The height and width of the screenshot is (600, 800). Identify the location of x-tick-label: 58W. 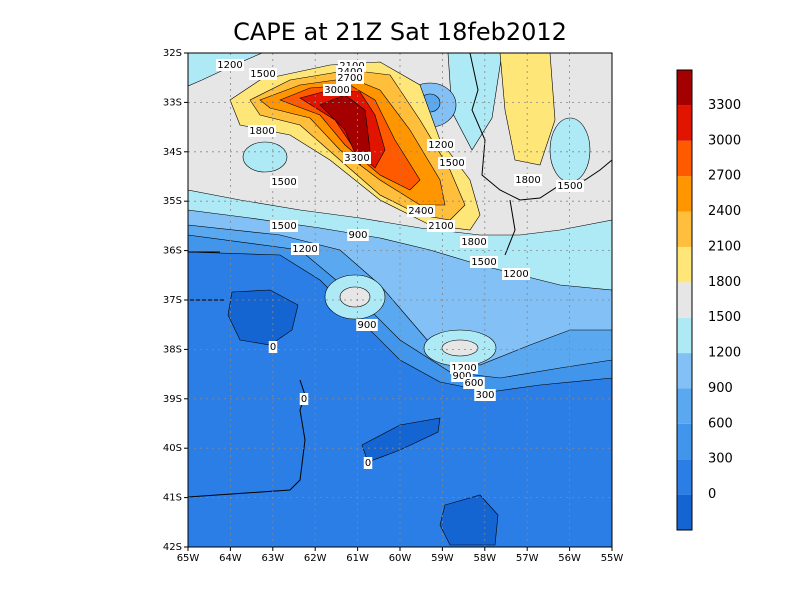
(484, 558).